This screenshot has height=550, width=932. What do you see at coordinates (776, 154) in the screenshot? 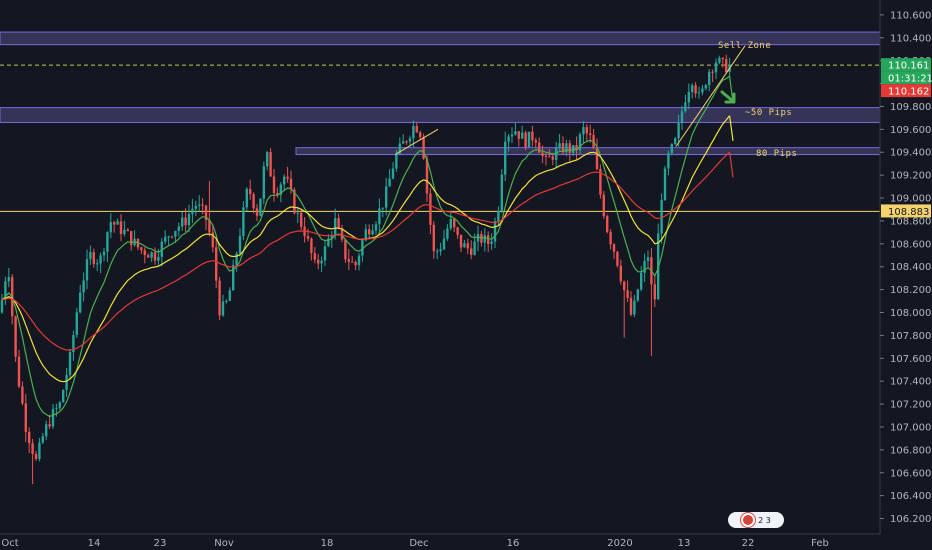
I see `annotation-3: 80 Pips` at bounding box center [776, 154].